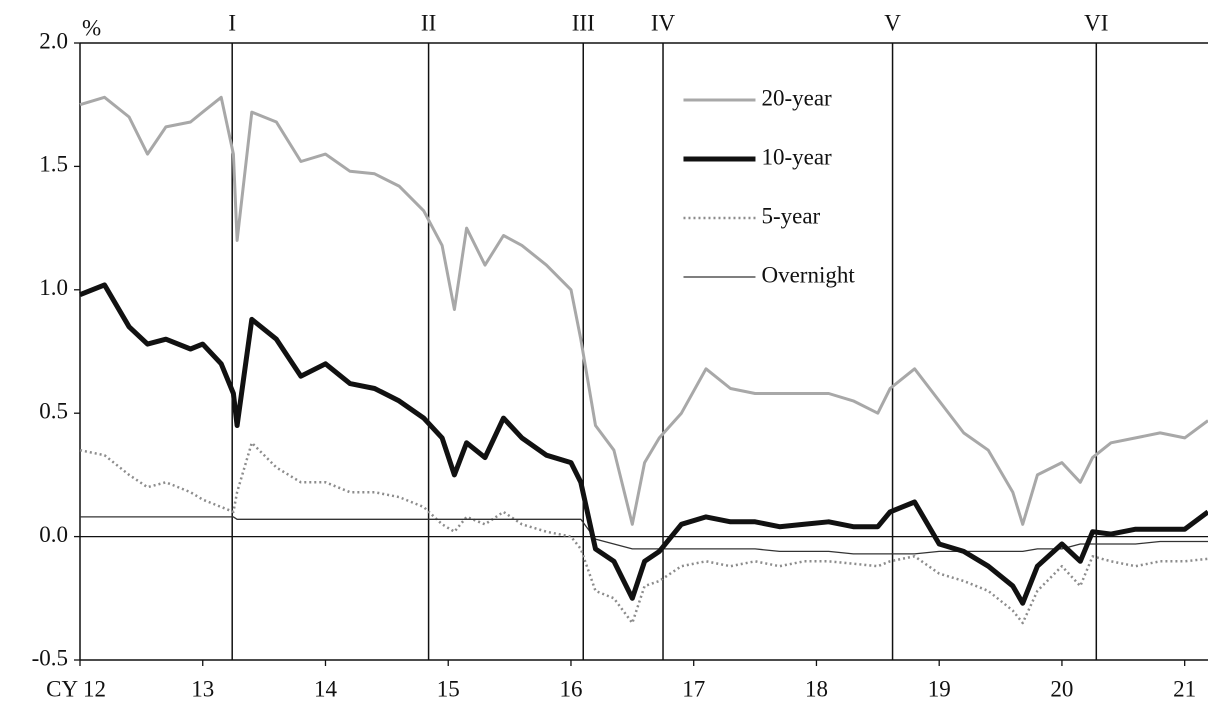 The height and width of the screenshot is (707, 1208). I want to click on event-label: I, so click(232, 22).